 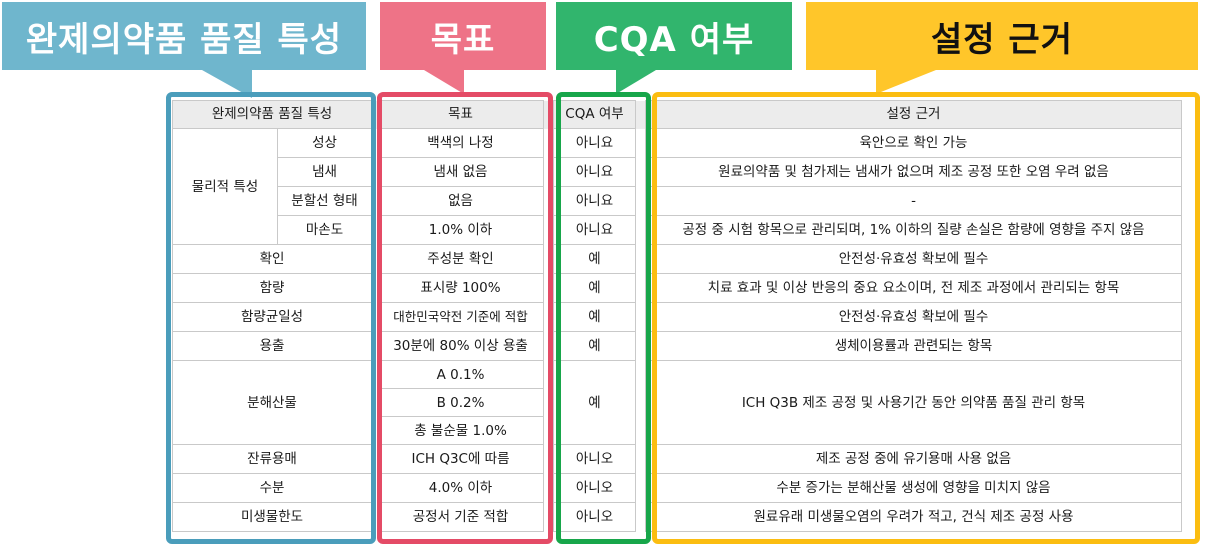 I want to click on banner-target: 목표, so click(x=463, y=48).